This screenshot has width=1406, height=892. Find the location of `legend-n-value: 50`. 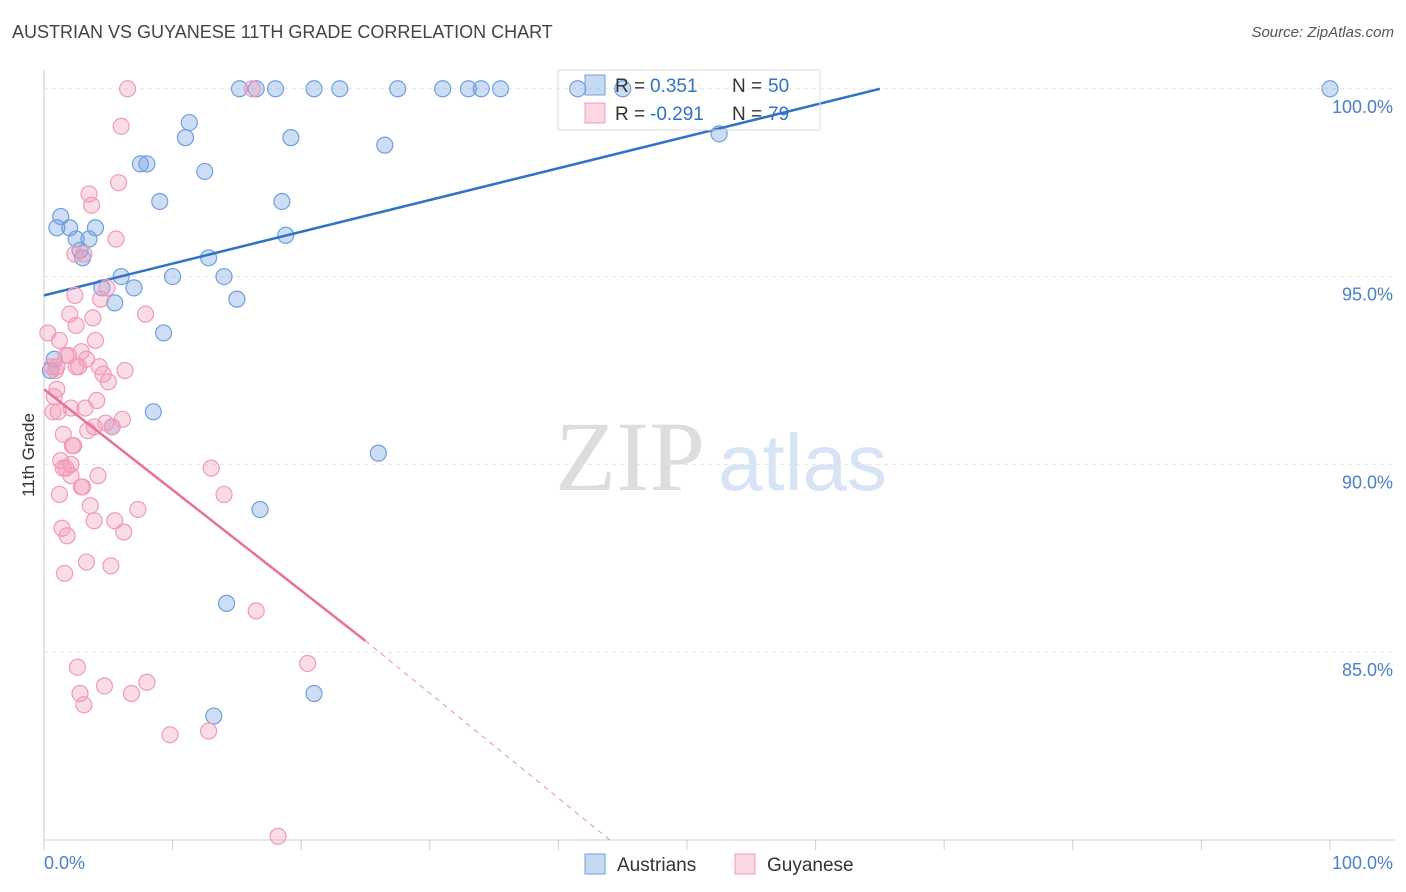

legend-n-value: 50 is located at coordinates (778, 86).